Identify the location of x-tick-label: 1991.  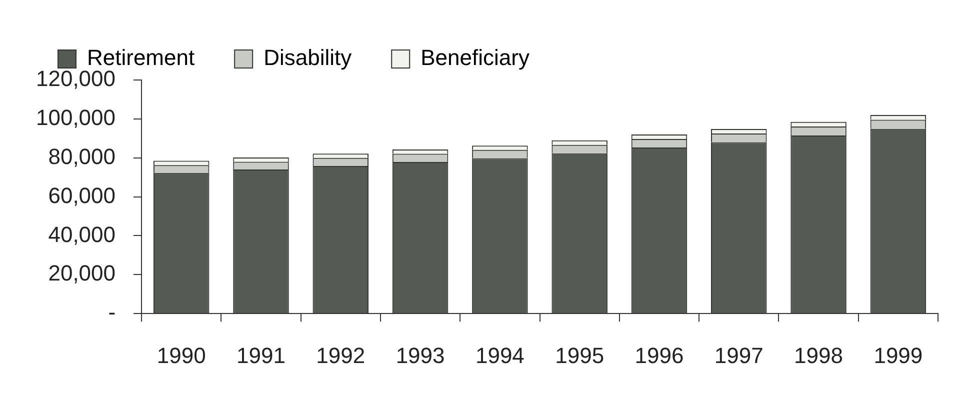
(261, 355).